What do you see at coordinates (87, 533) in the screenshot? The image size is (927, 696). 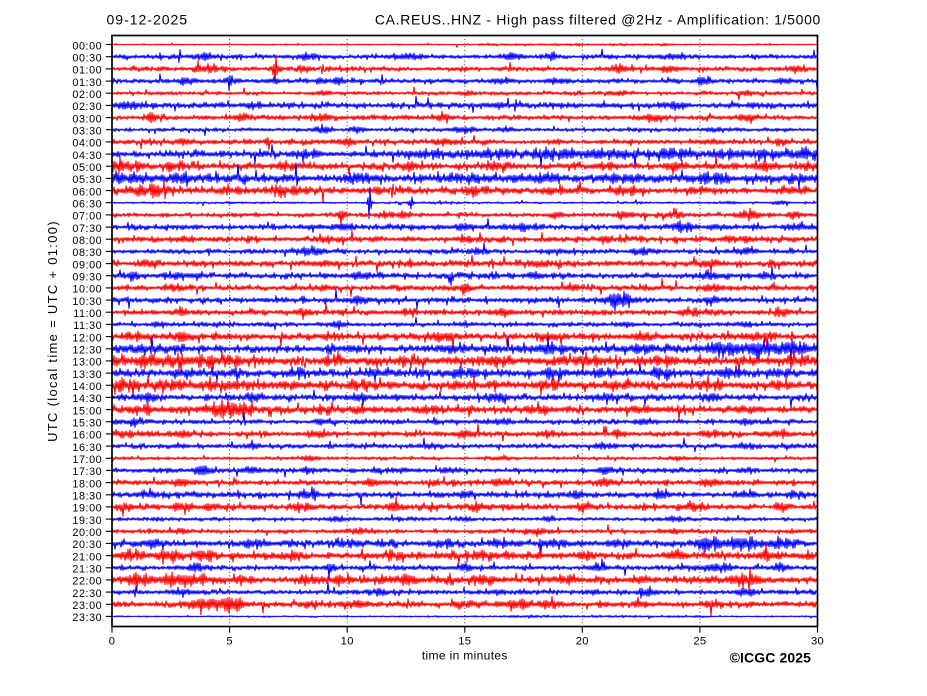 I see `svg-text: 20:00` at bounding box center [87, 533].